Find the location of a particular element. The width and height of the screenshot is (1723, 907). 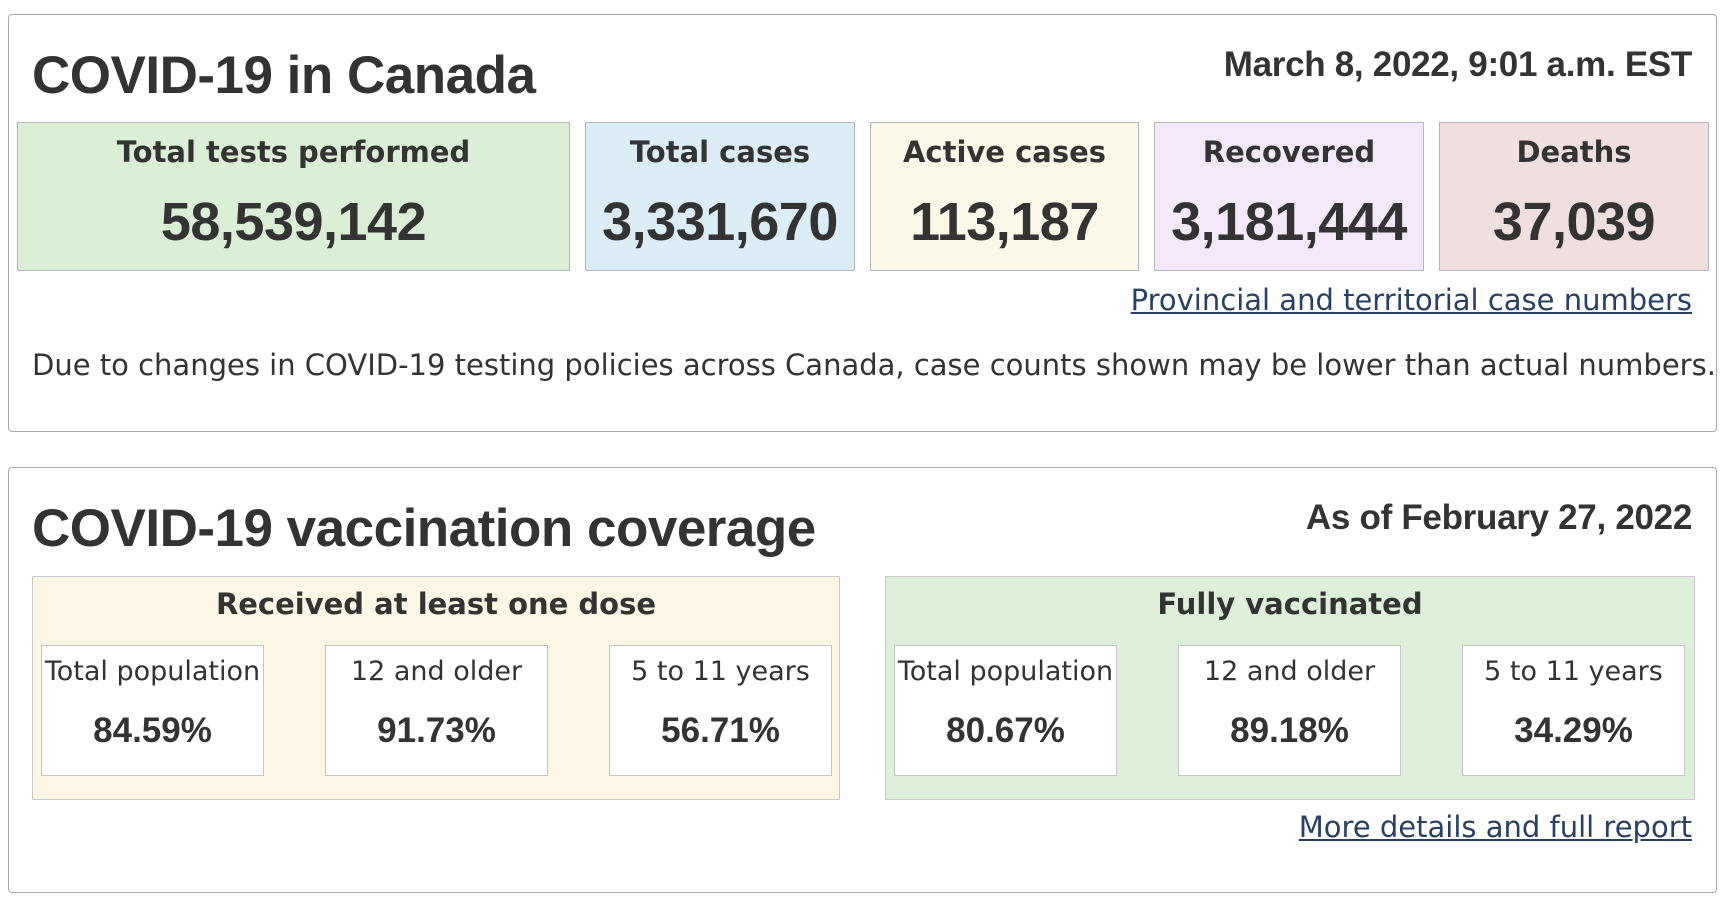

vaccination-date: As of February 27, 2022 is located at coordinates (1498, 517).